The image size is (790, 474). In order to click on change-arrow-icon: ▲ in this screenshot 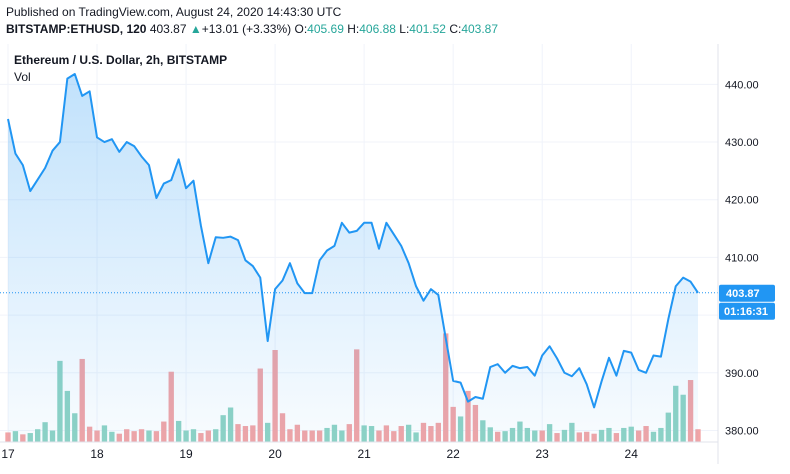, I will do `click(195, 29)`.